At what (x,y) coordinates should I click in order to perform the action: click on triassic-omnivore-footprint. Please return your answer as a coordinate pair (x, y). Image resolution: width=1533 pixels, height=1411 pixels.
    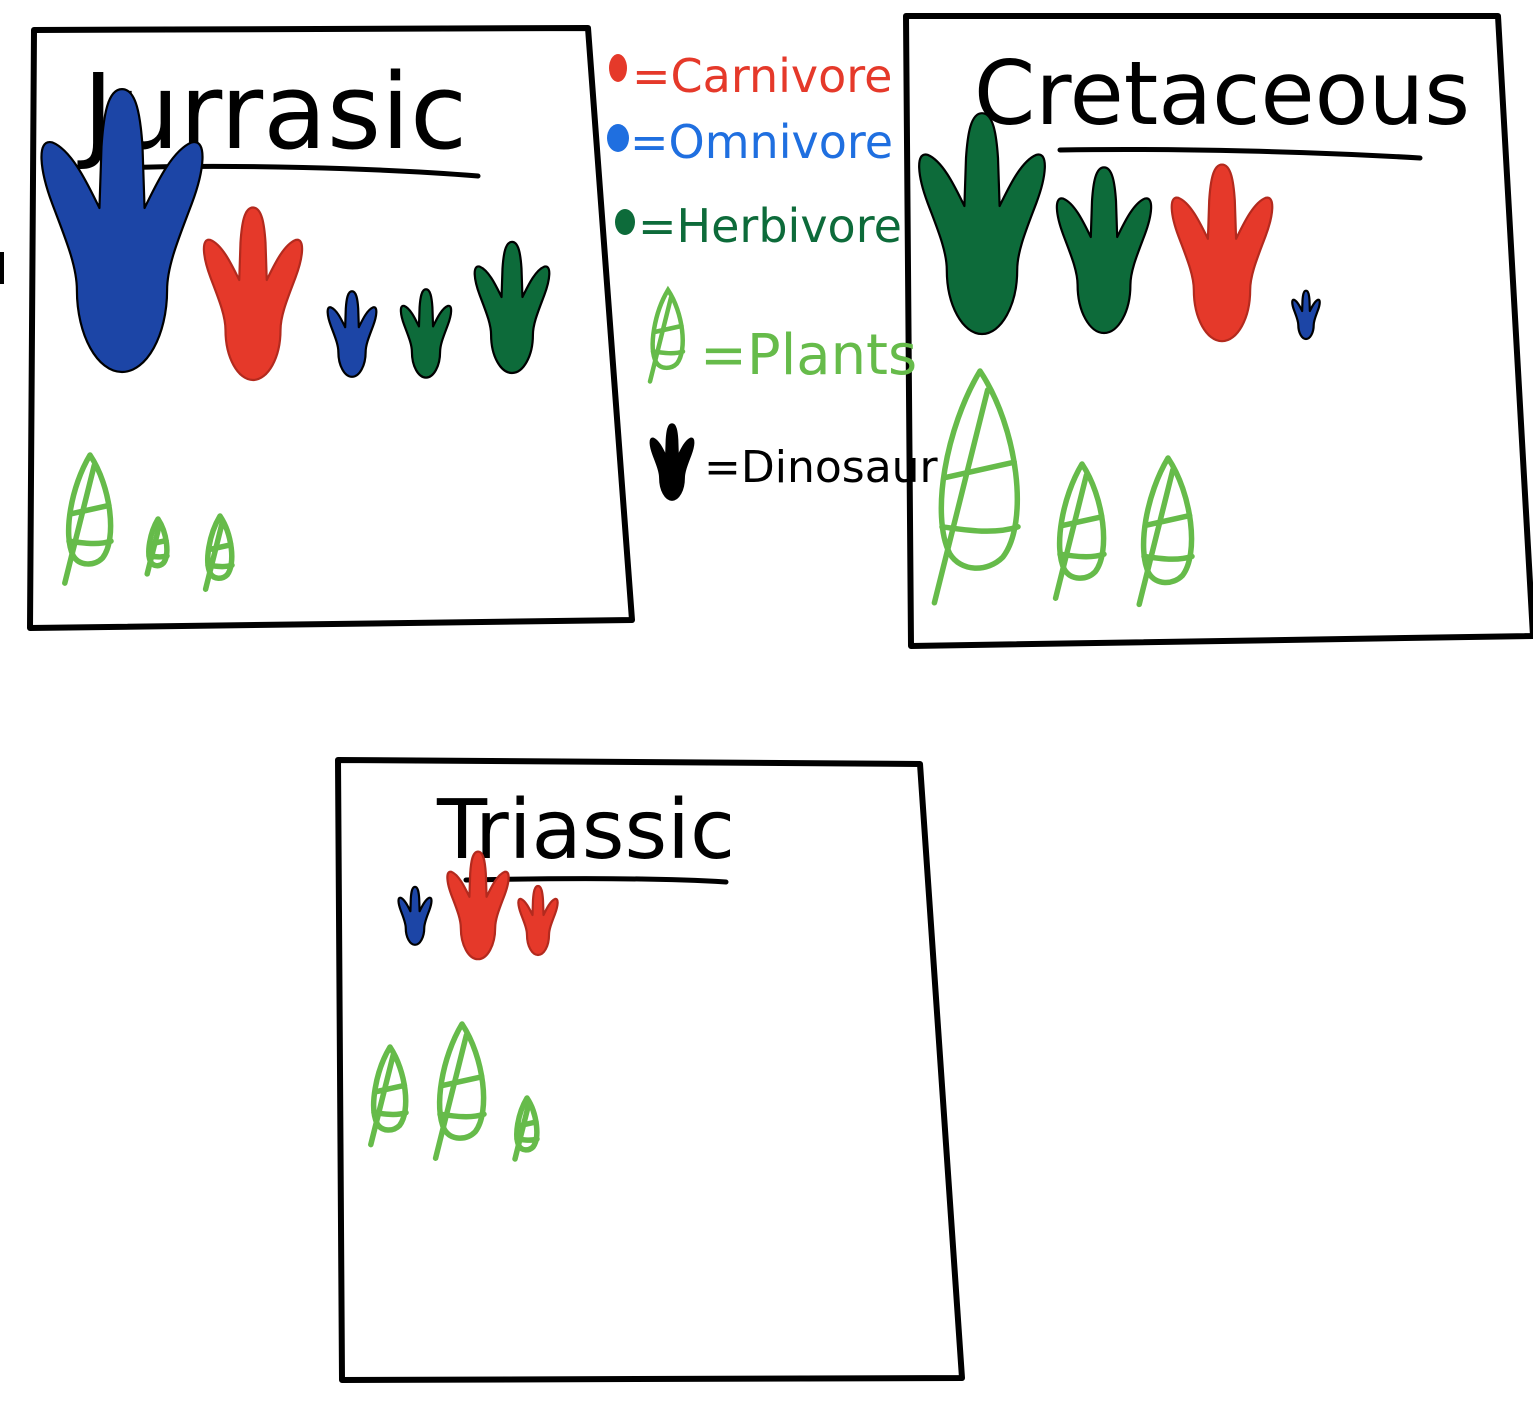
    Looking at the image, I should click on (415, 915).